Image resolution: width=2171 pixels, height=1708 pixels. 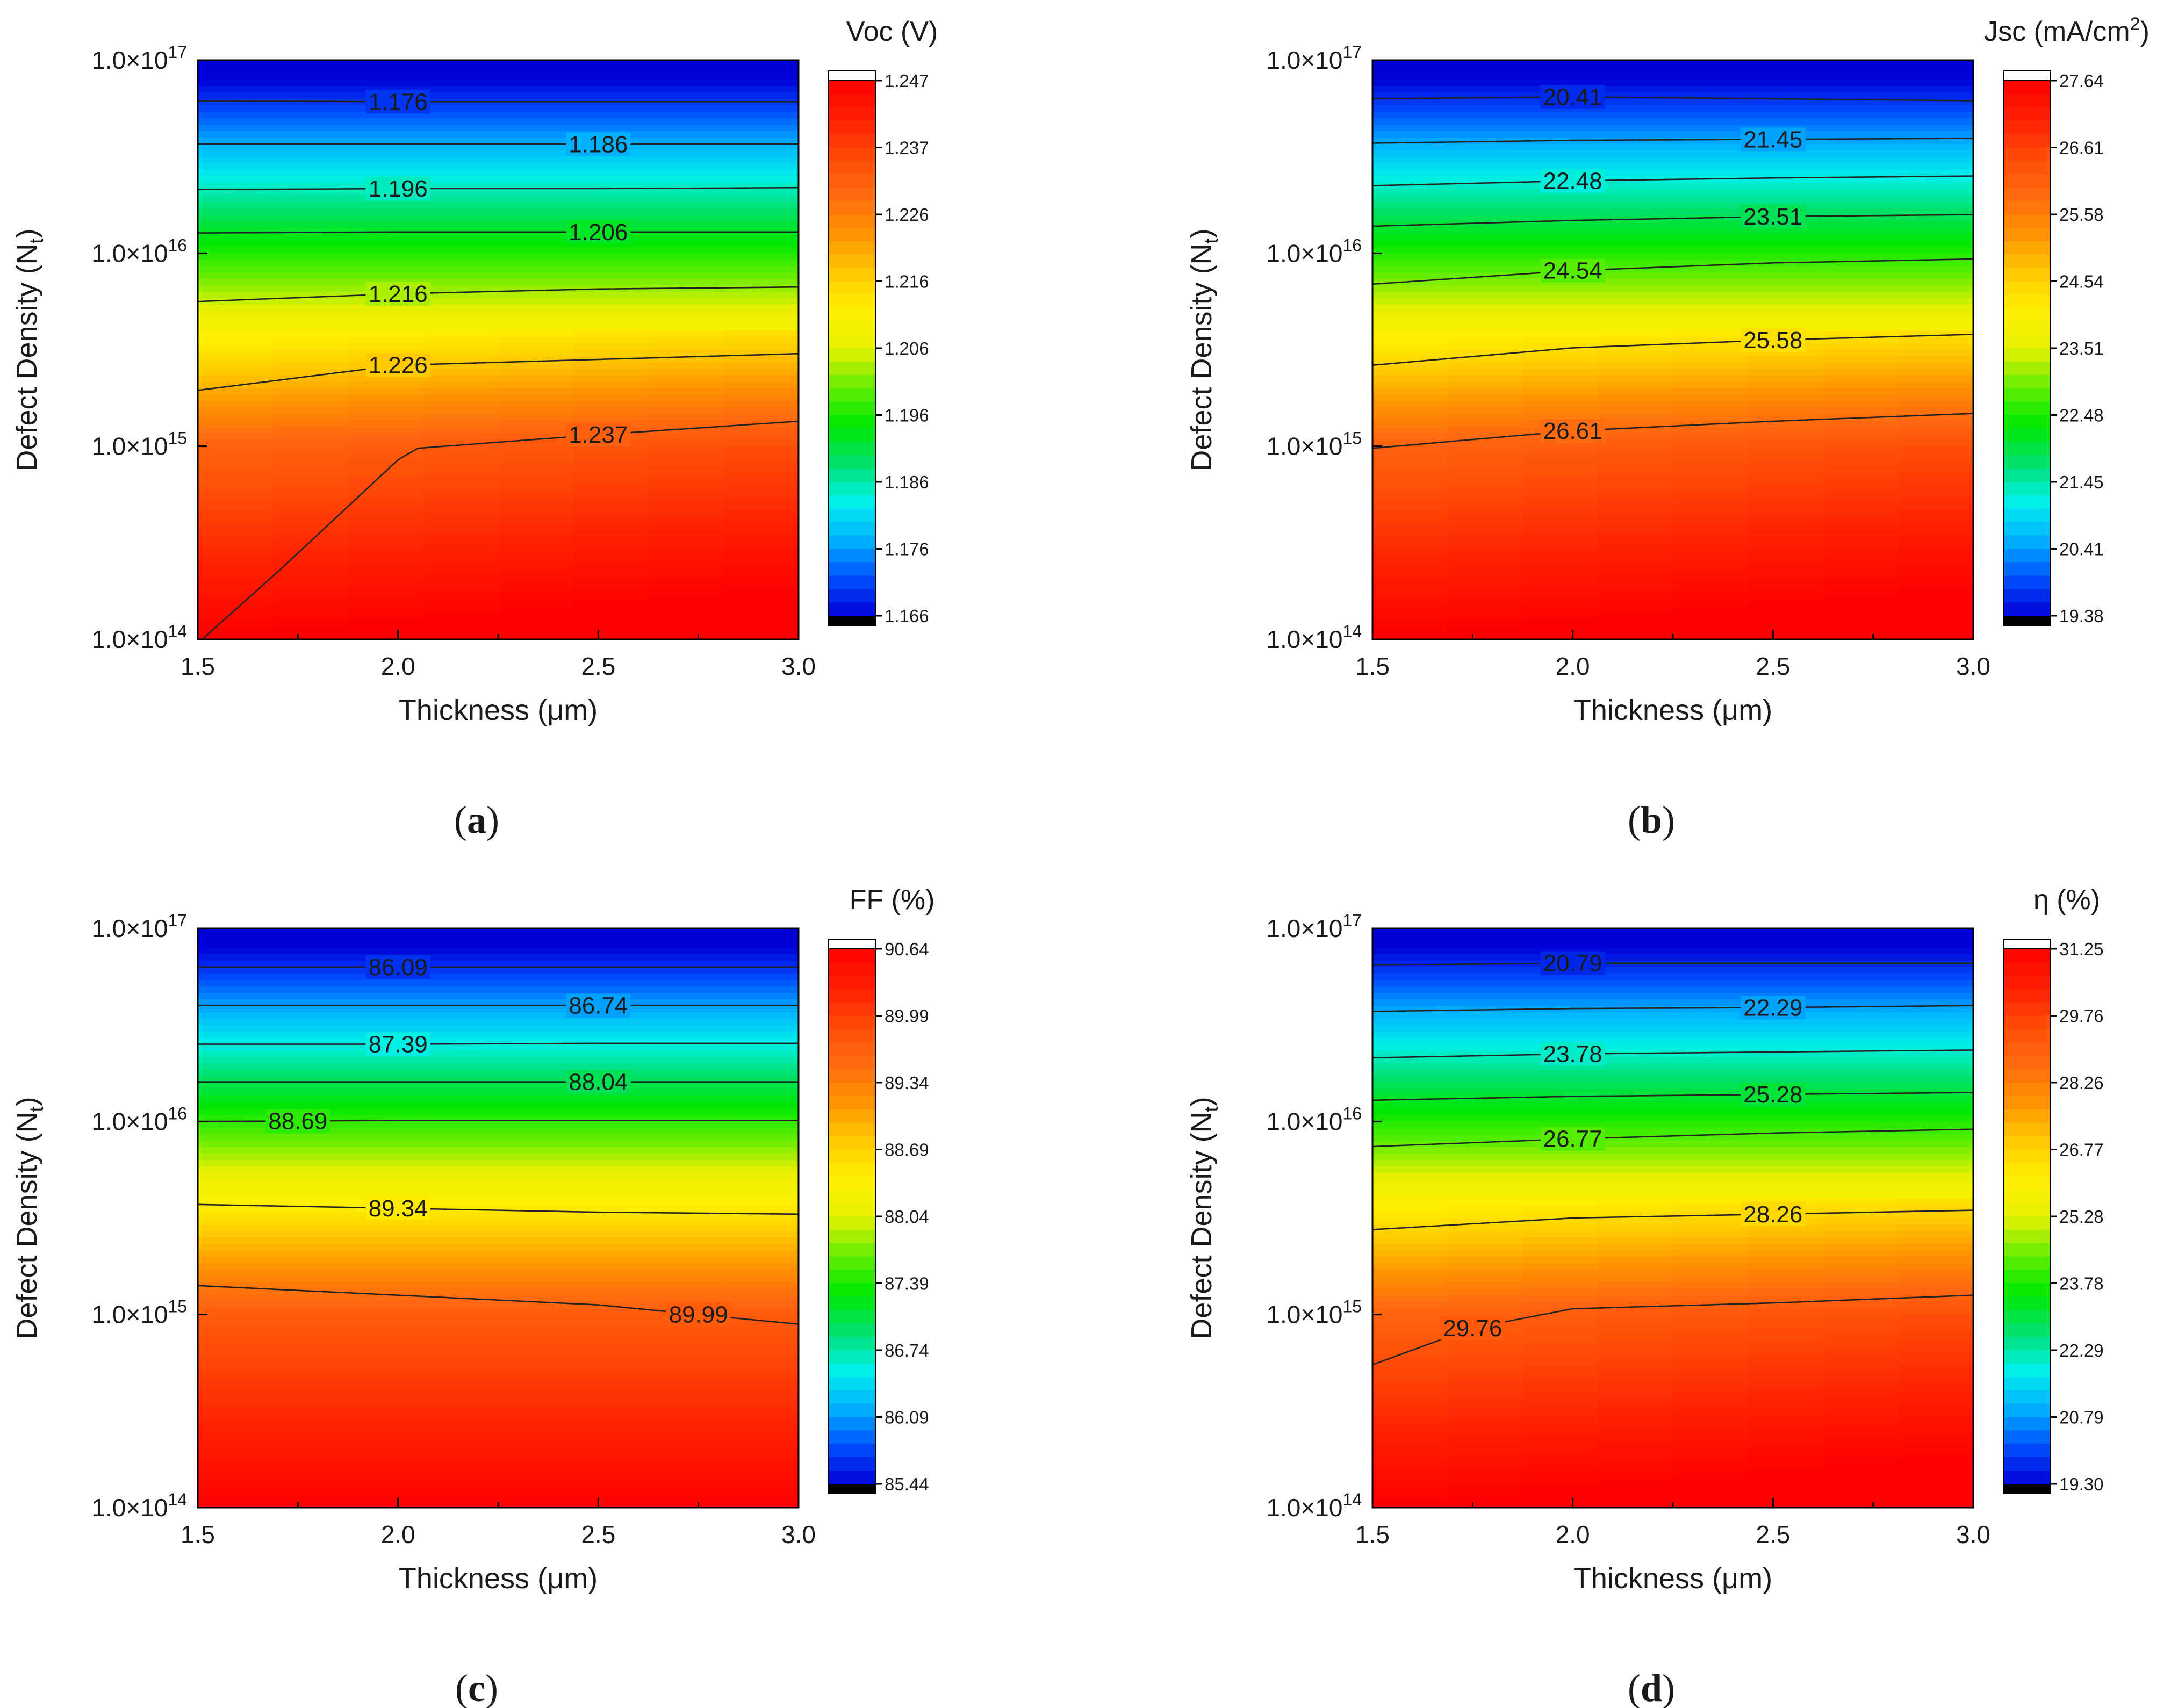 I want to click on y-axis-label-sub: t, so click(x=1211, y=240).